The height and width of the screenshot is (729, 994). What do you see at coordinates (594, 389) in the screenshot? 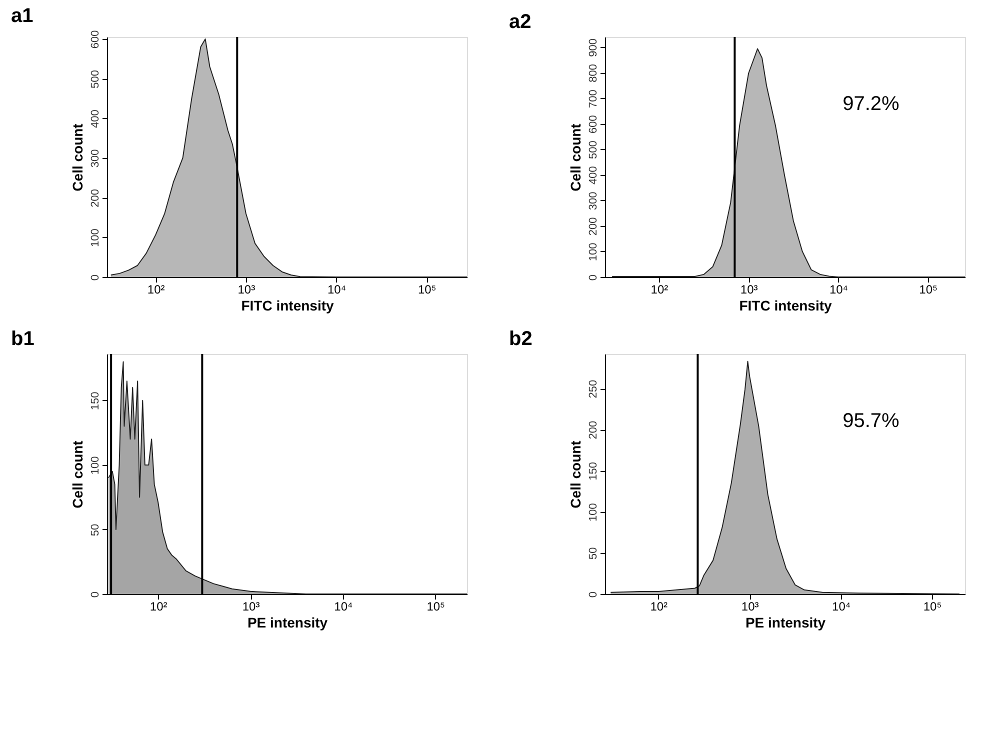
I see `y-tick-label: 250` at bounding box center [594, 389].